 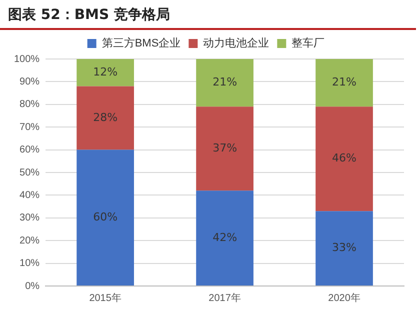 I want to click on y-tick-label: 40%, so click(x=30, y=195).